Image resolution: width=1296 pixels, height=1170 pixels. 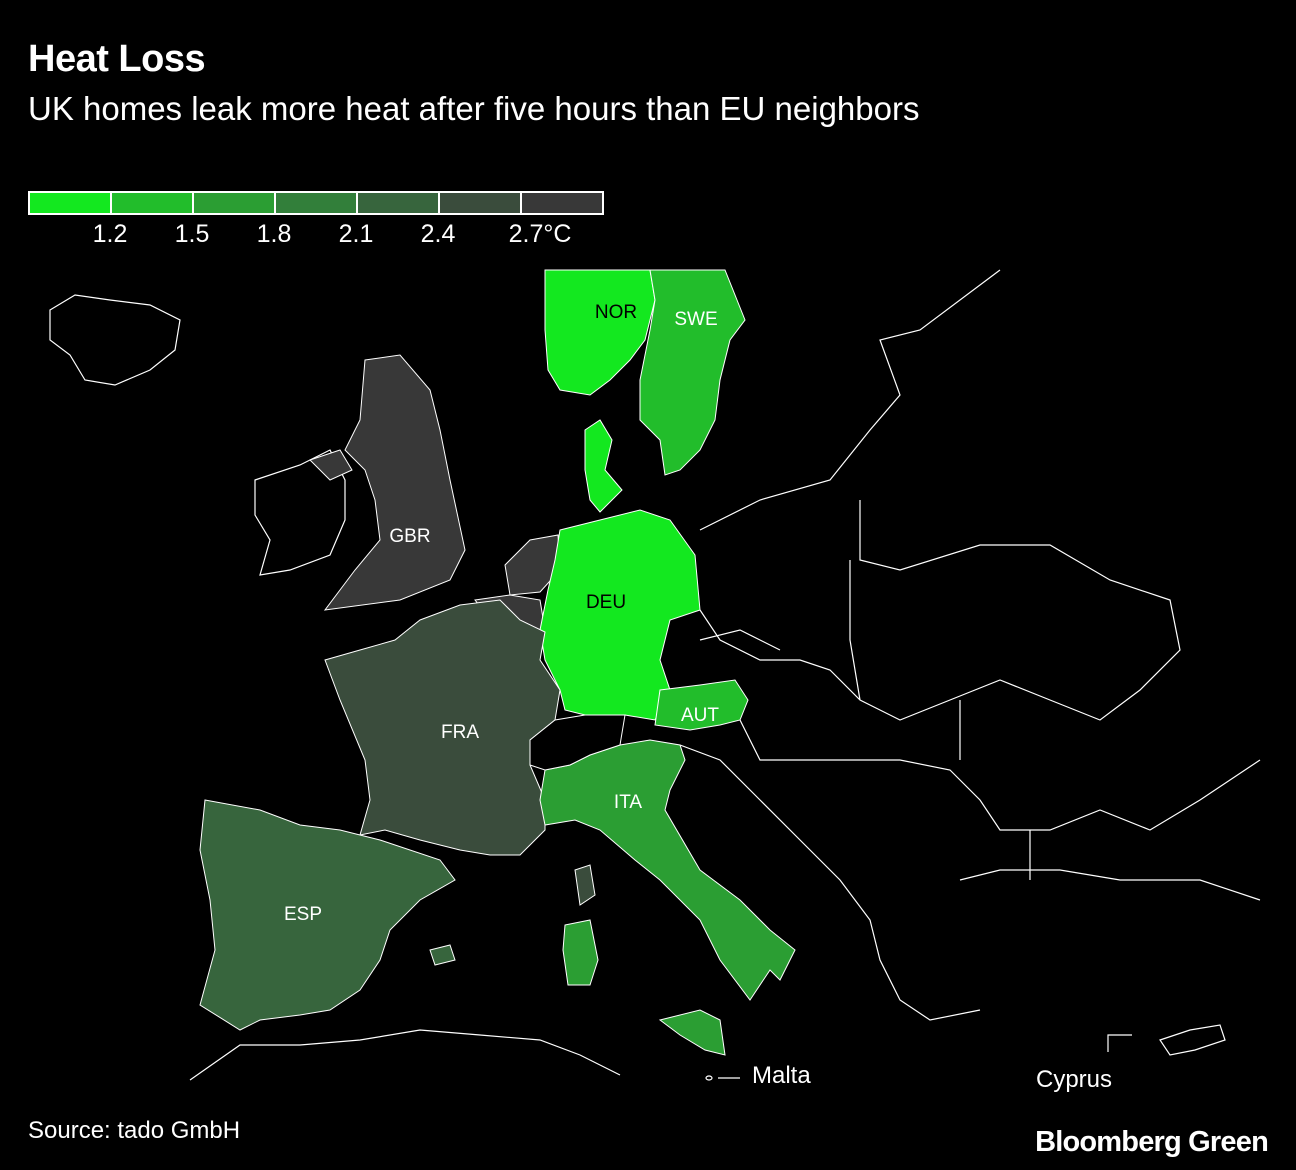 What do you see at coordinates (460, 752) in the screenshot?
I see `country-FRA` at bounding box center [460, 752].